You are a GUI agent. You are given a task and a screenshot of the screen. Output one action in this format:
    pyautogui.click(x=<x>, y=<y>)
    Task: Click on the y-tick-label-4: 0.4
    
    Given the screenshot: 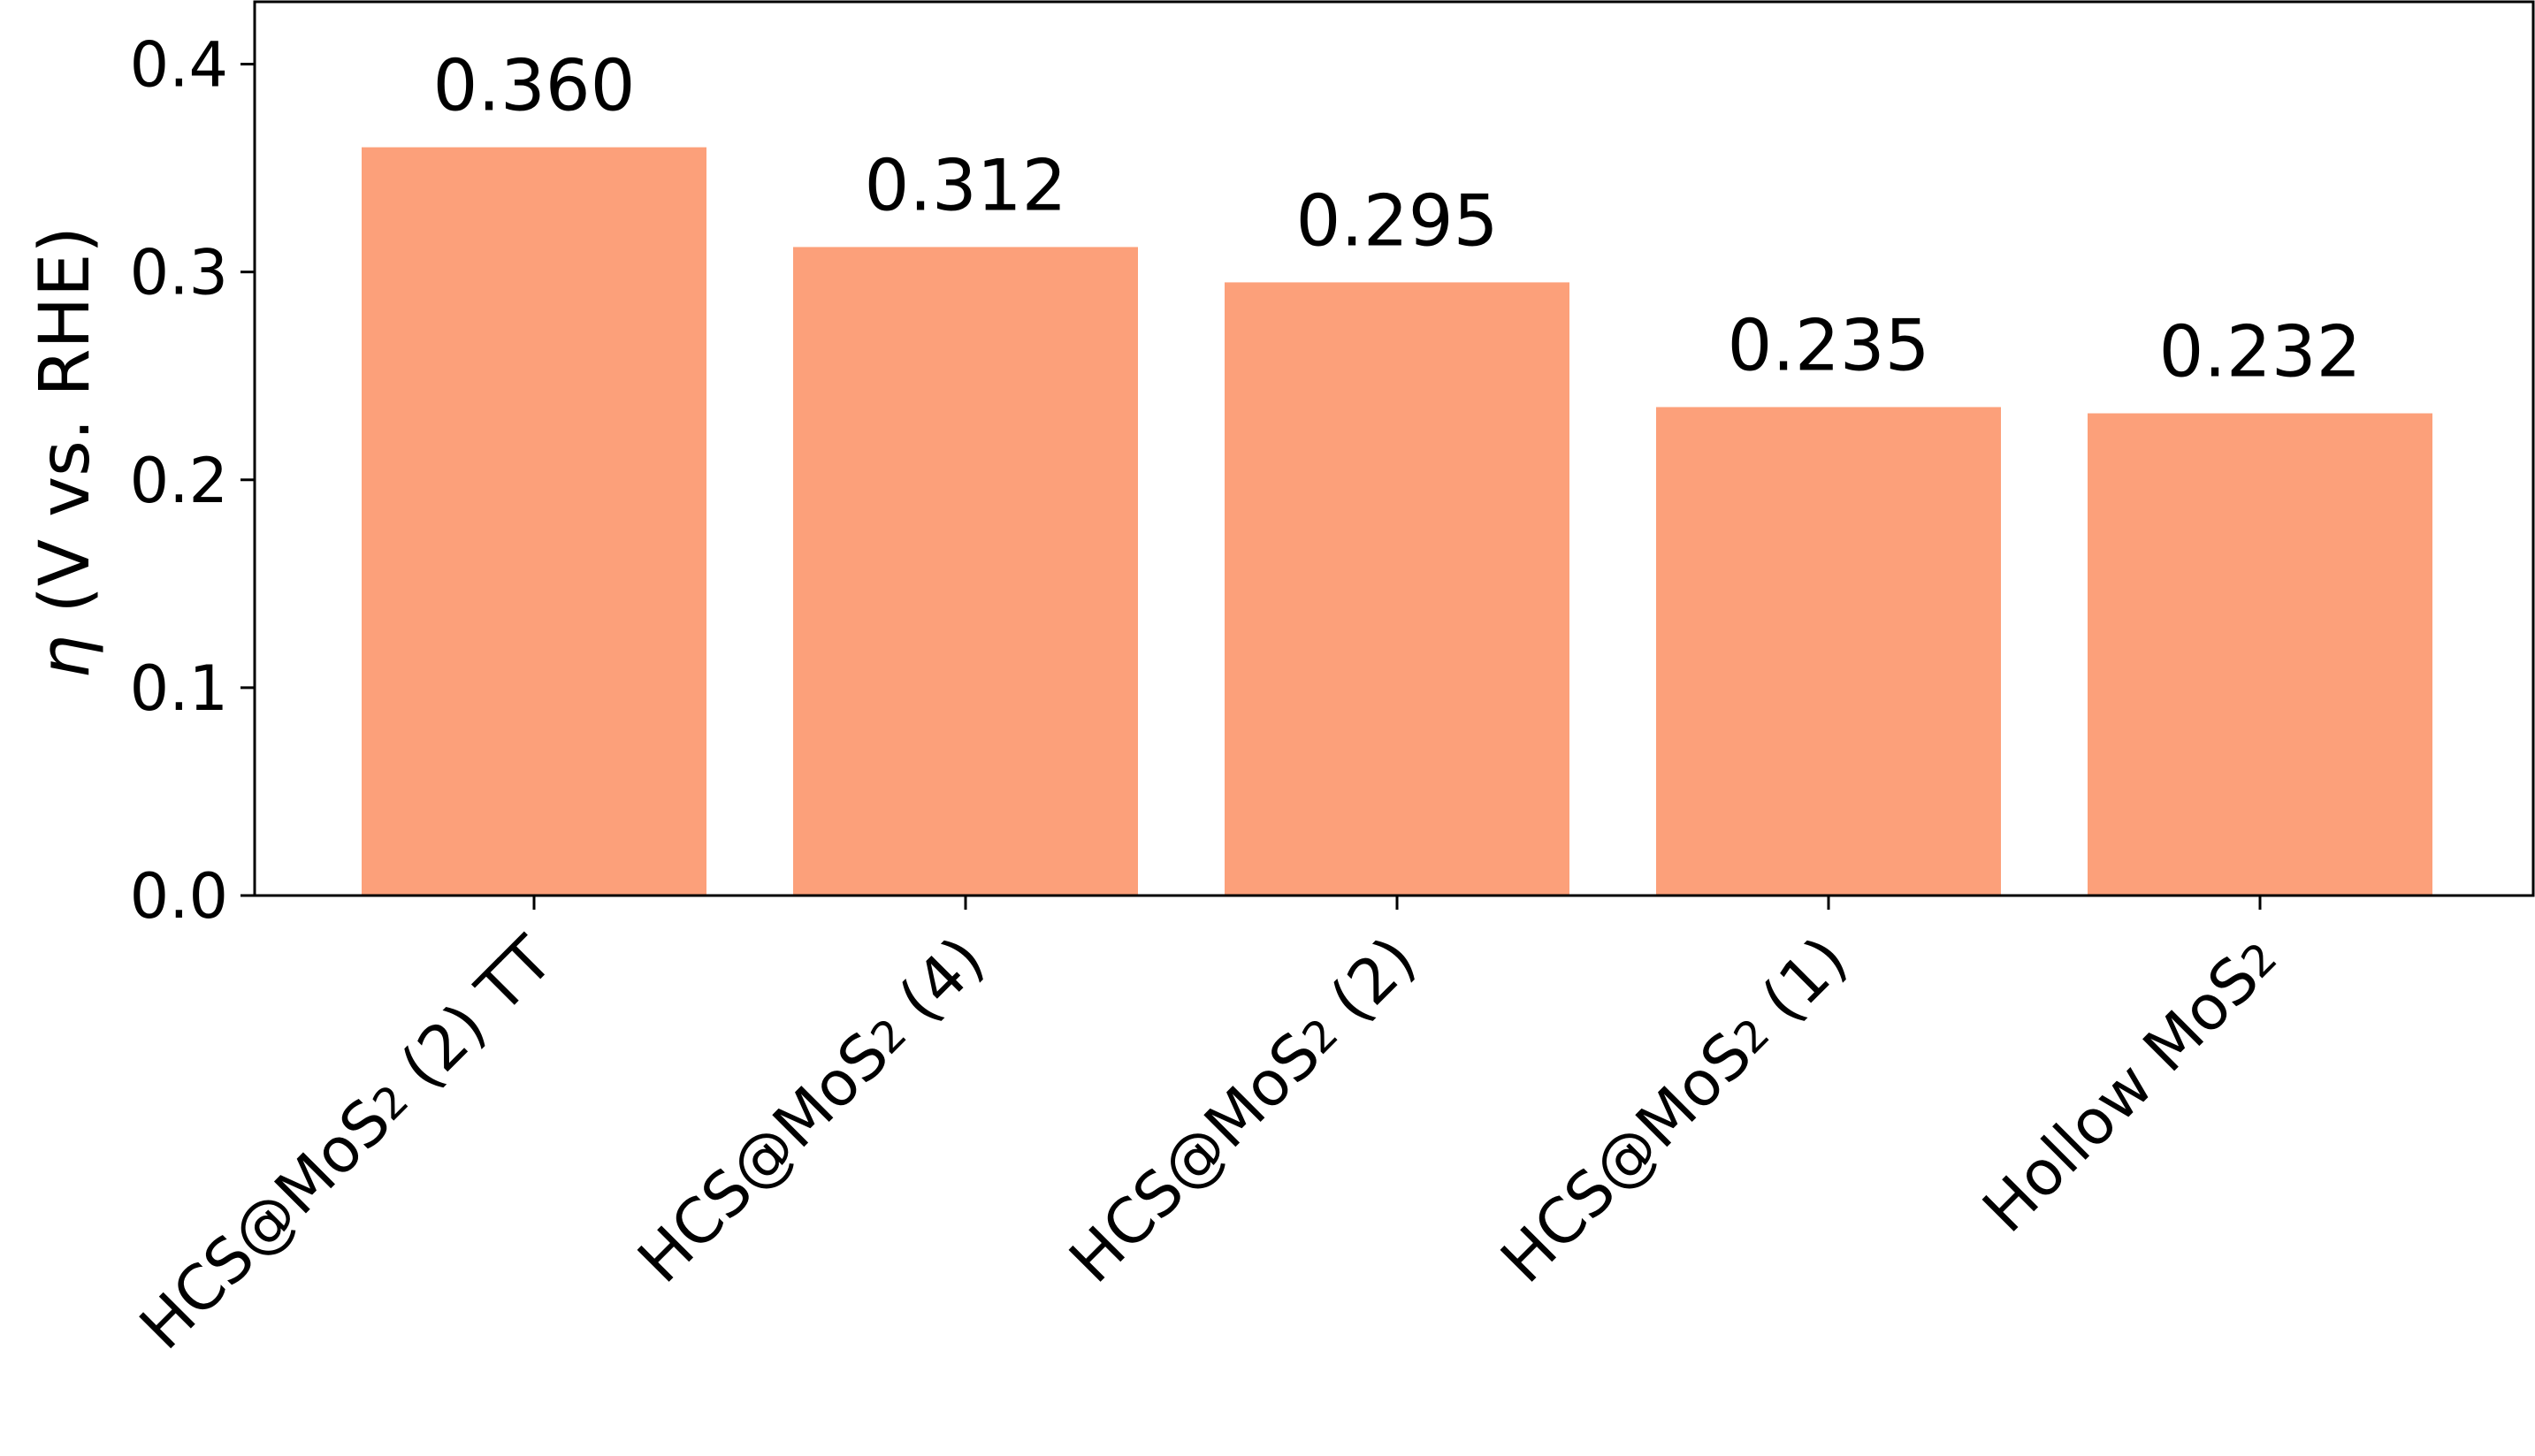 What is the action you would take?
    pyautogui.click(x=179, y=65)
    